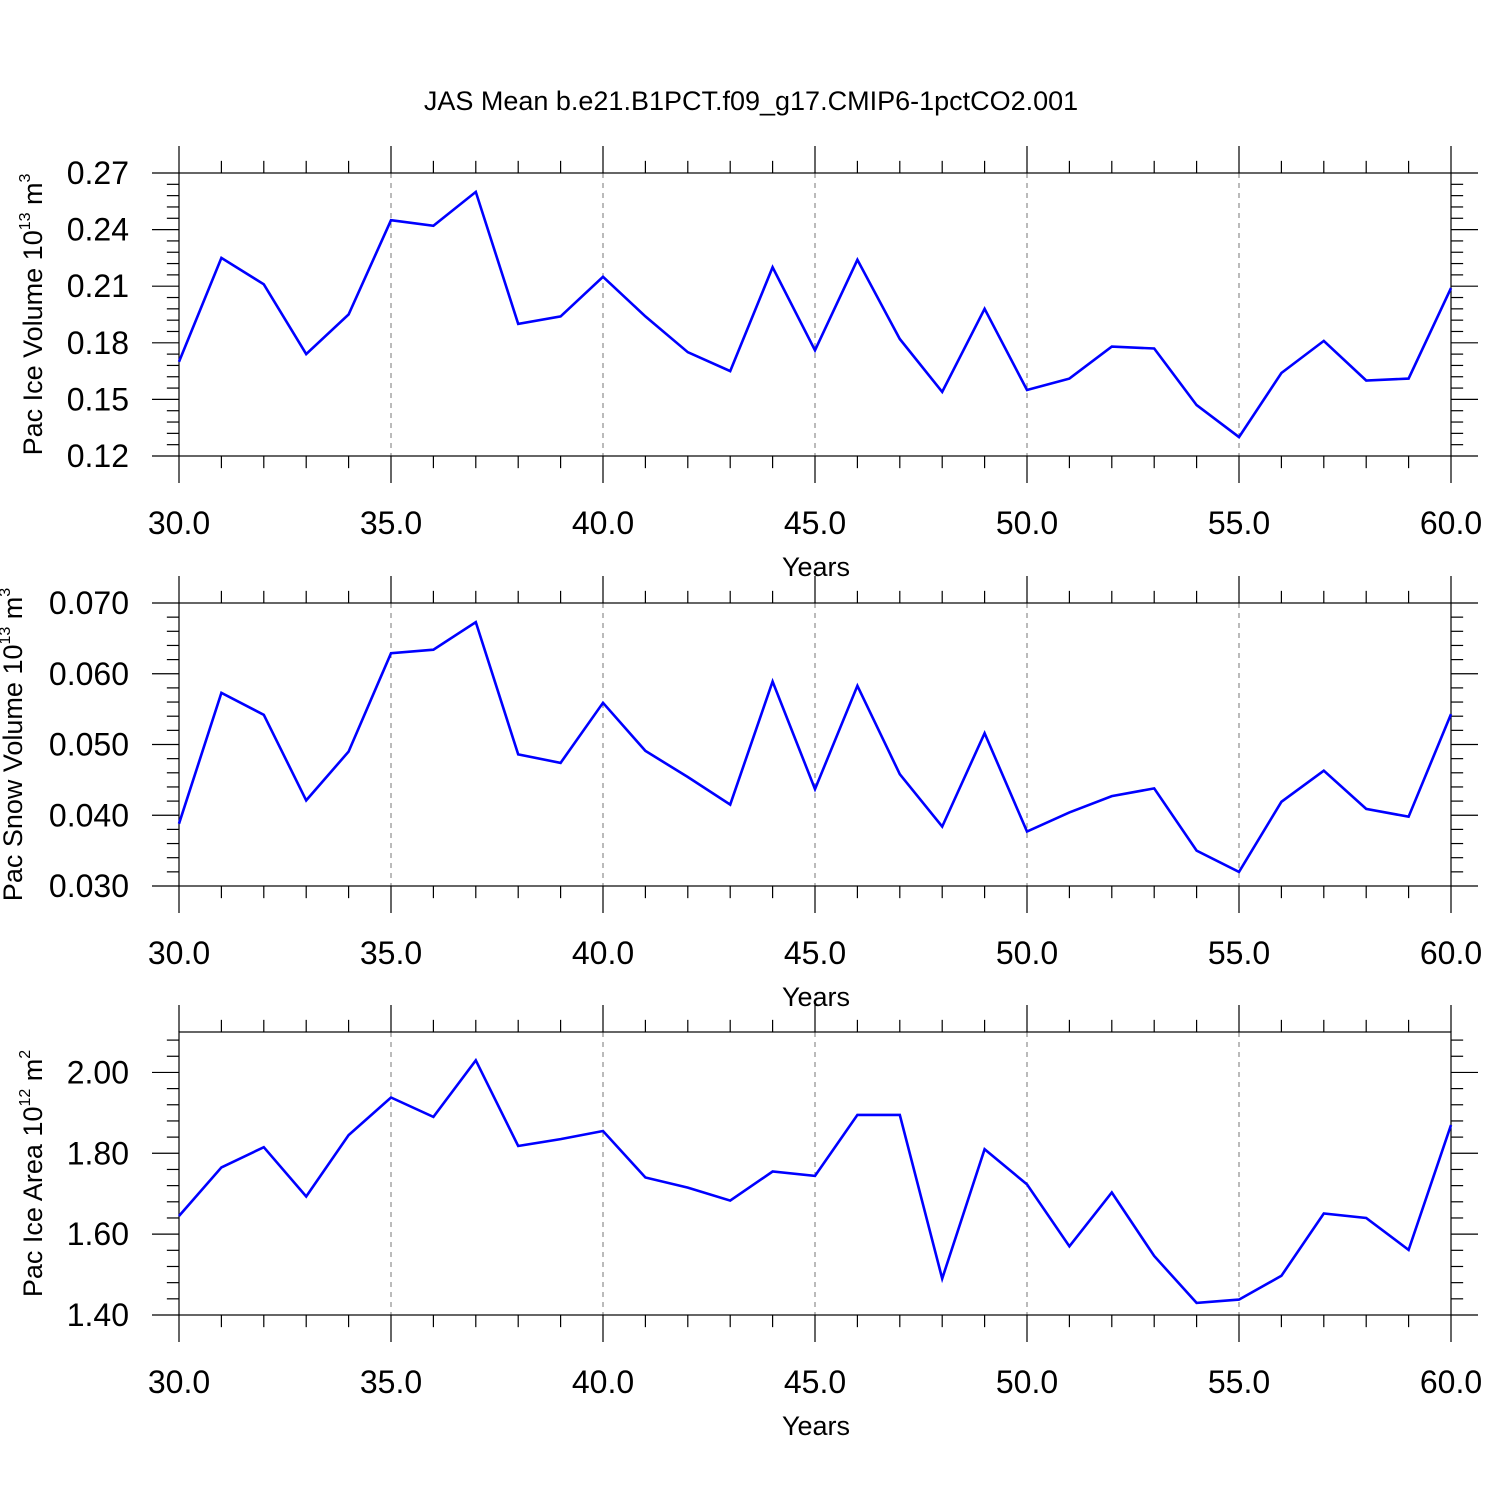 This screenshot has height=1500, width=1500. What do you see at coordinates (89, 745) in the screenshot?
I see `y-tick-label: 0.050` at bounding box center [89, 745].